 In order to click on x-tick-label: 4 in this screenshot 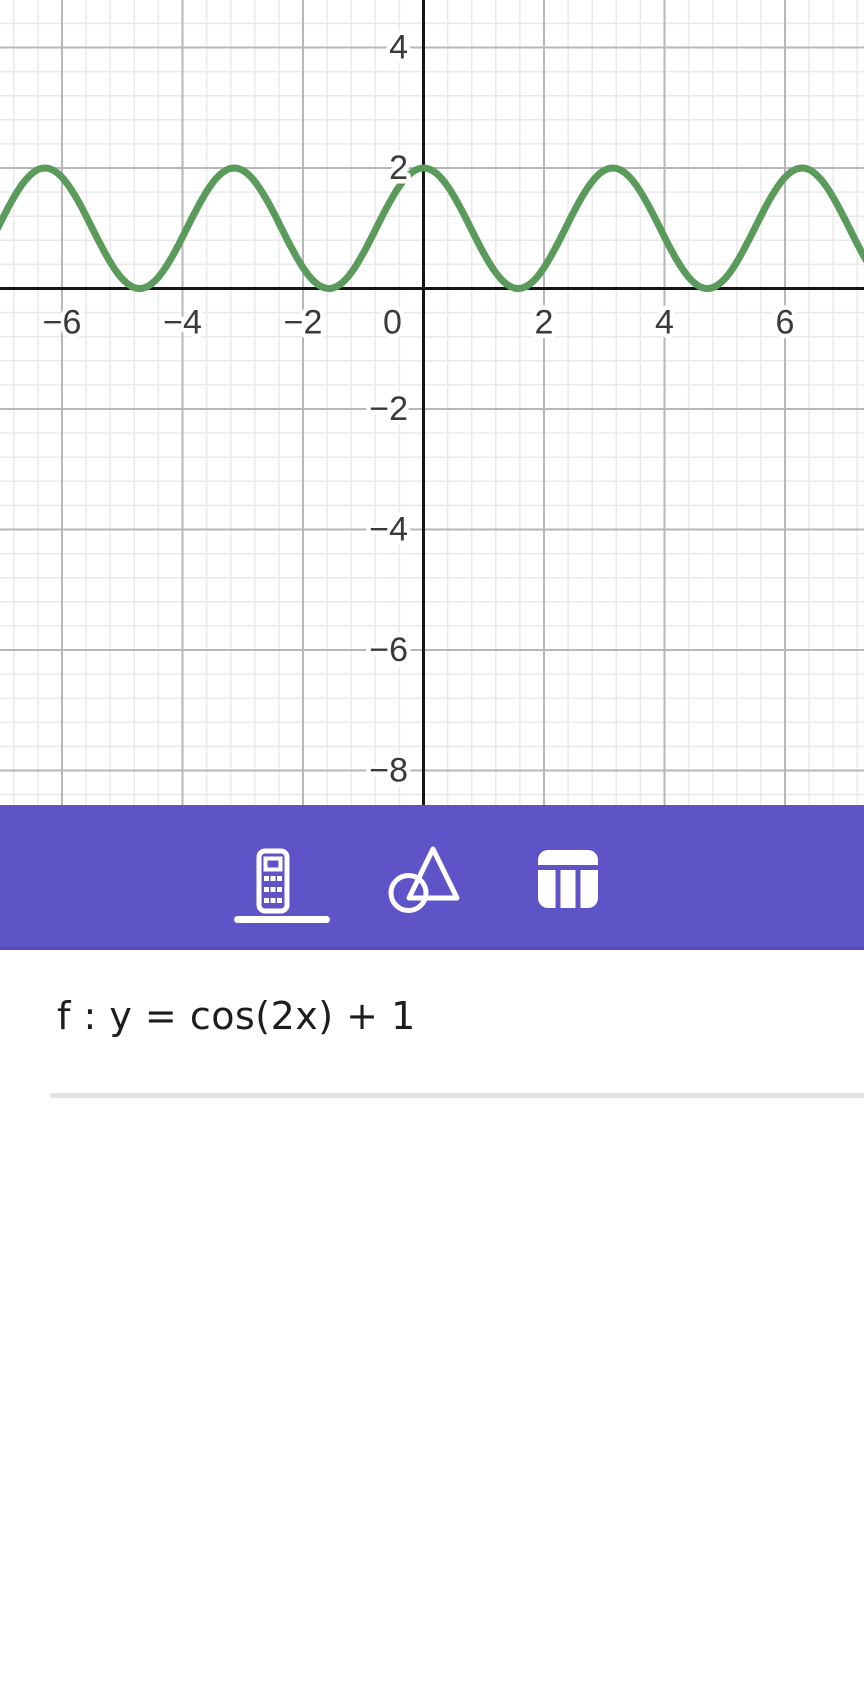, I will do `click(664, 323)`.